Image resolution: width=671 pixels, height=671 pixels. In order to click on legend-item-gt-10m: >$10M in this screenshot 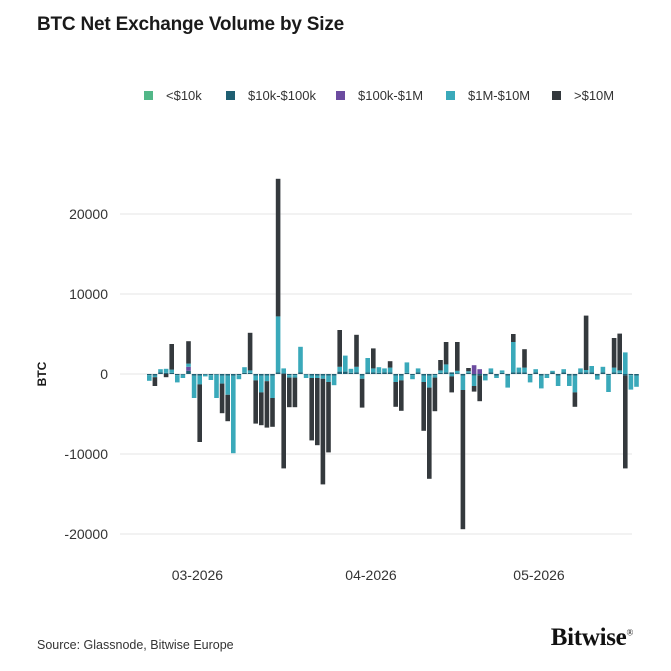, I will do `click(583, 95)`.